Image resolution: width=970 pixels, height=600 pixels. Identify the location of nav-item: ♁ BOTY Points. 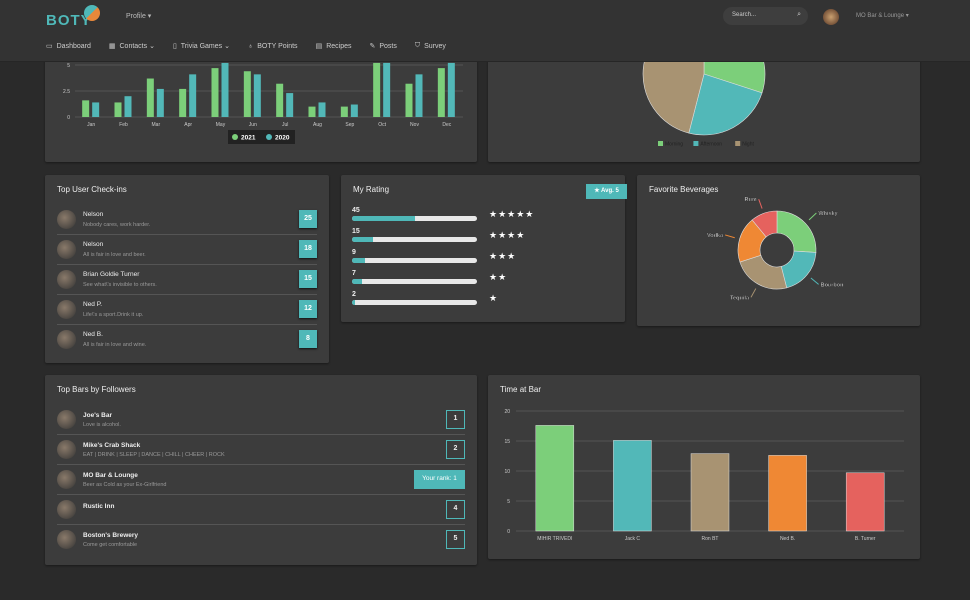
(272, 46).